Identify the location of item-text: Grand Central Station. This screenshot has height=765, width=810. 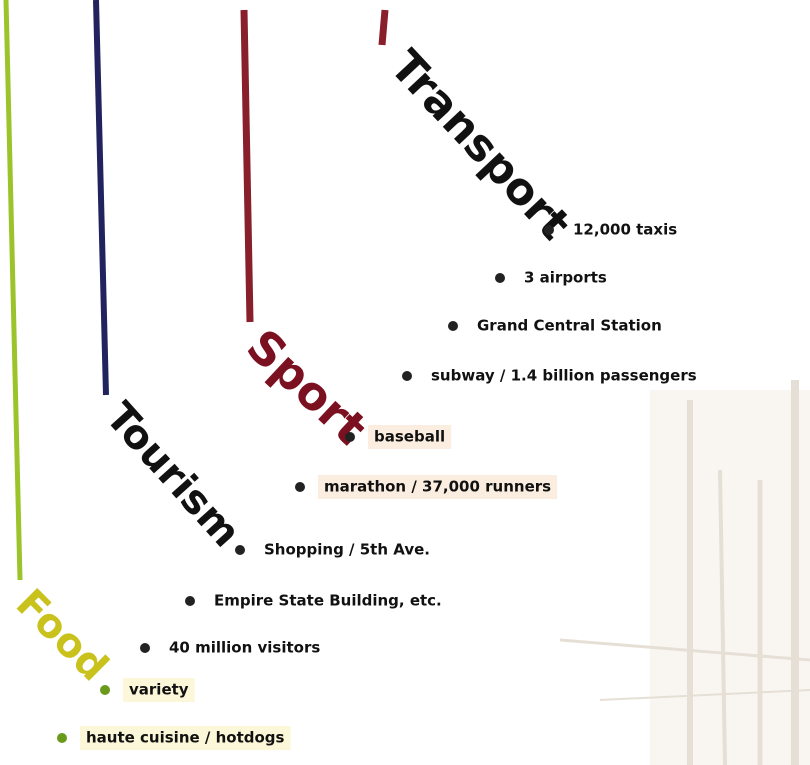
(569, 326).